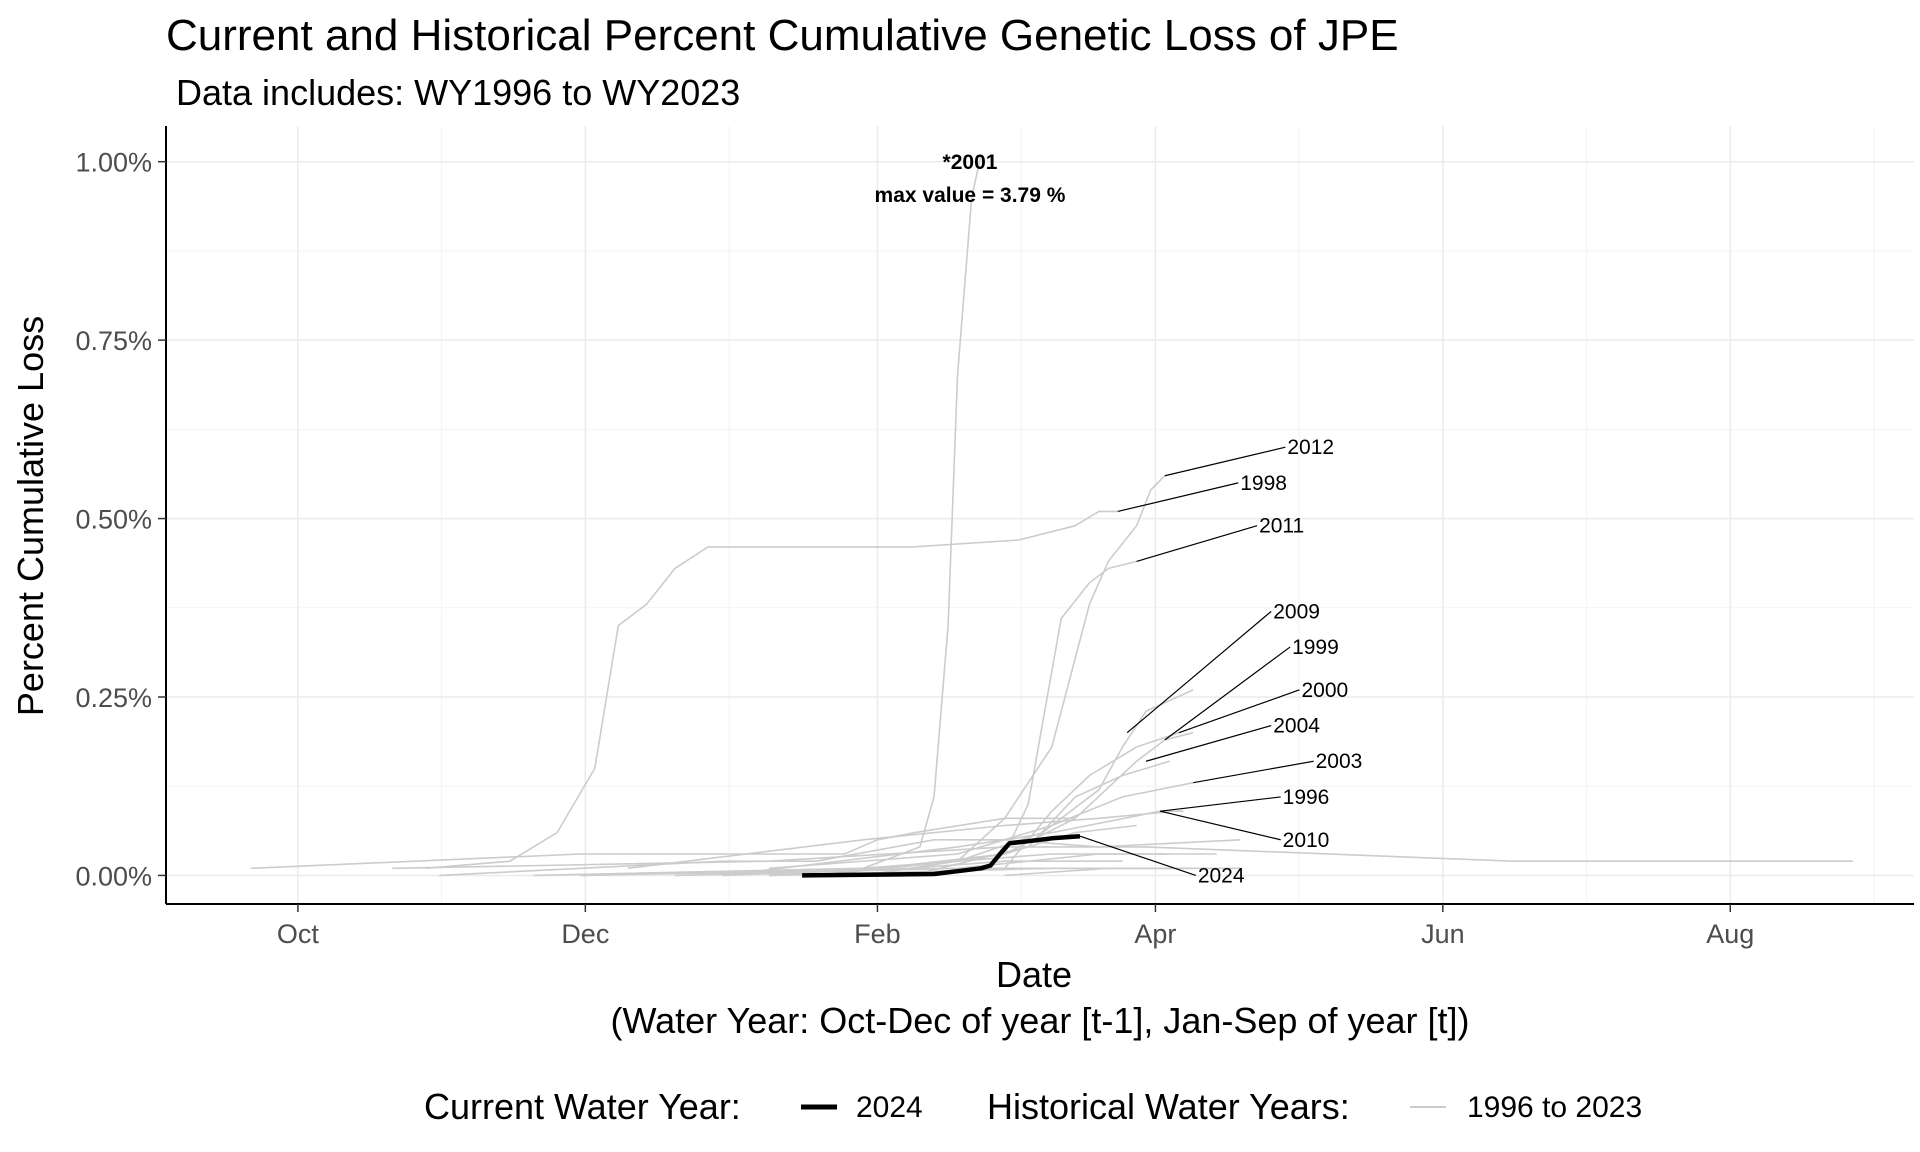 Image resolution: width=1920 pixels, height=1152 pixels. Describe the element at coordinates (113, 341) in the screenshot. I see `y-tick-label: 0.75%` at that location.